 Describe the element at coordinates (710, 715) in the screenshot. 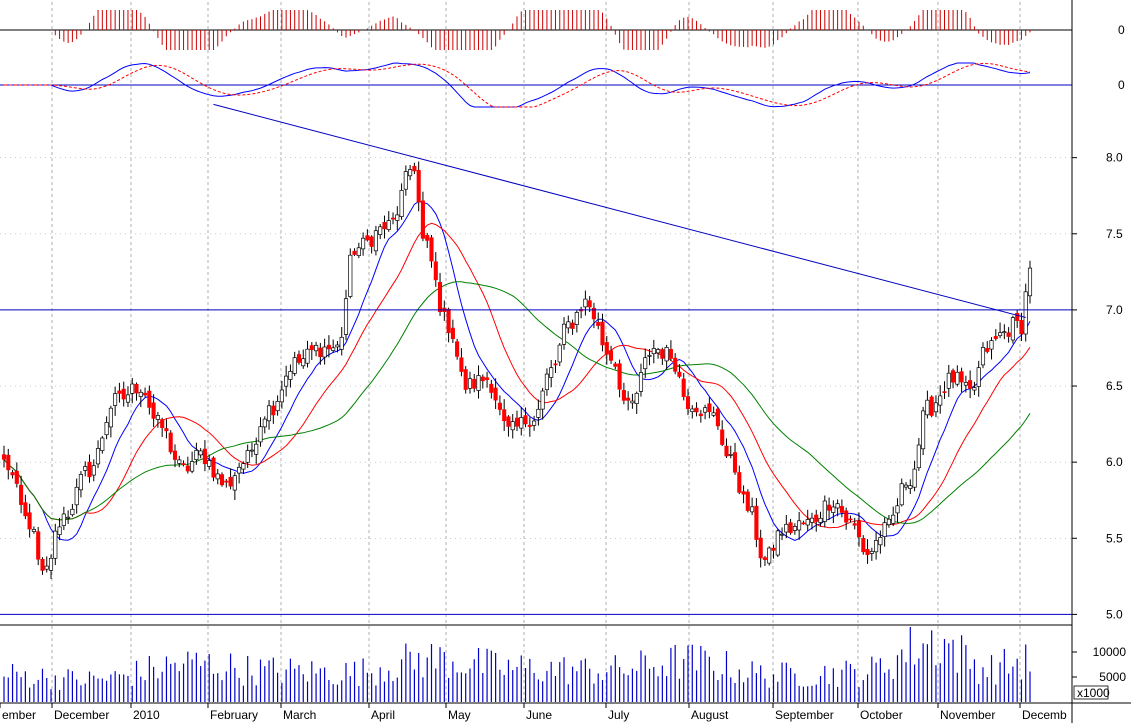

I see `month-label: August` at that location.